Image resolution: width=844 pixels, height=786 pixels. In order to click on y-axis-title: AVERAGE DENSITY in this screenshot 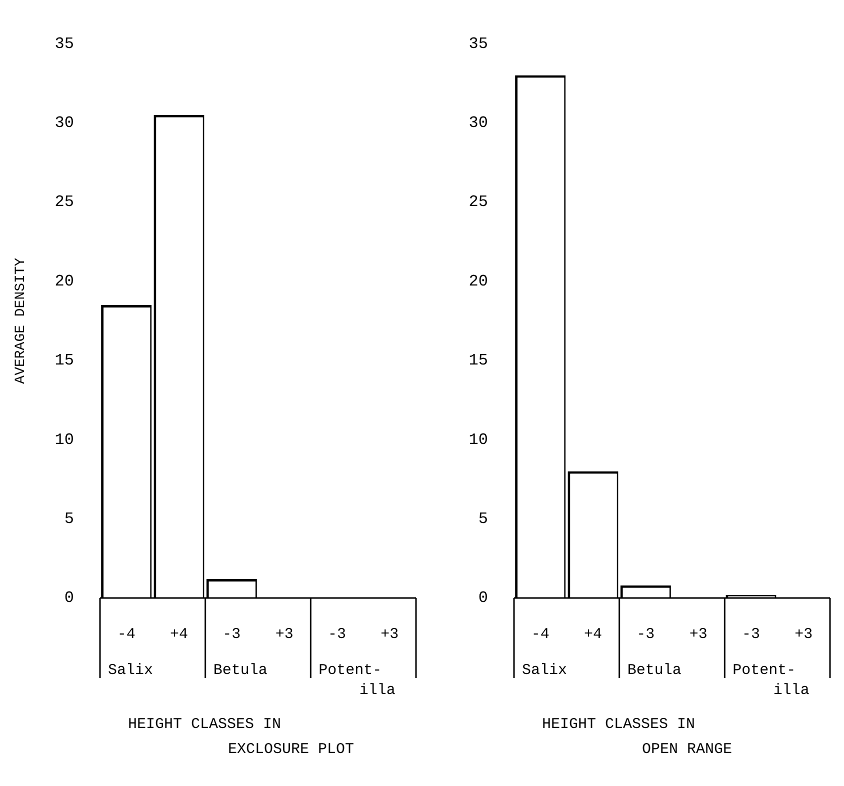, I will do `click(21, 320)`.